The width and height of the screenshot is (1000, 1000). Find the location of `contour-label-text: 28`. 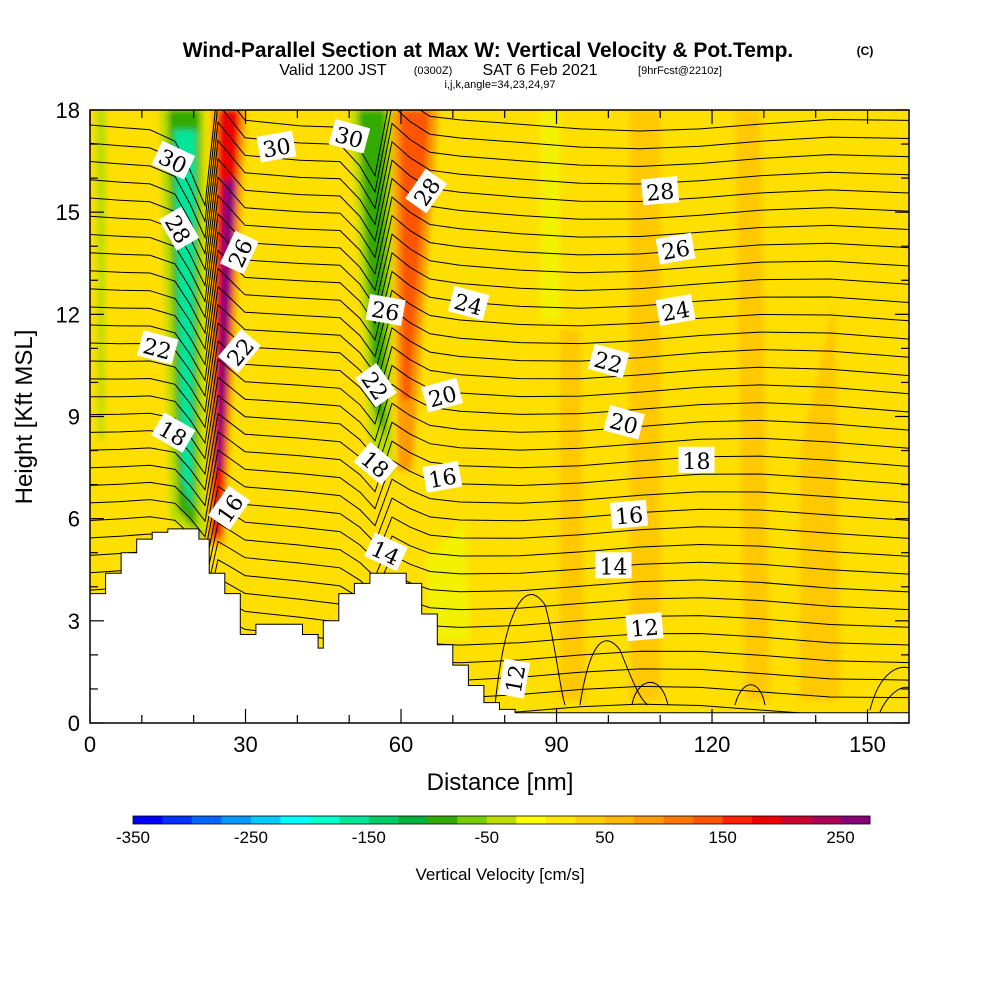

contour-label-text: 28 is located at coordinates (660, 193).